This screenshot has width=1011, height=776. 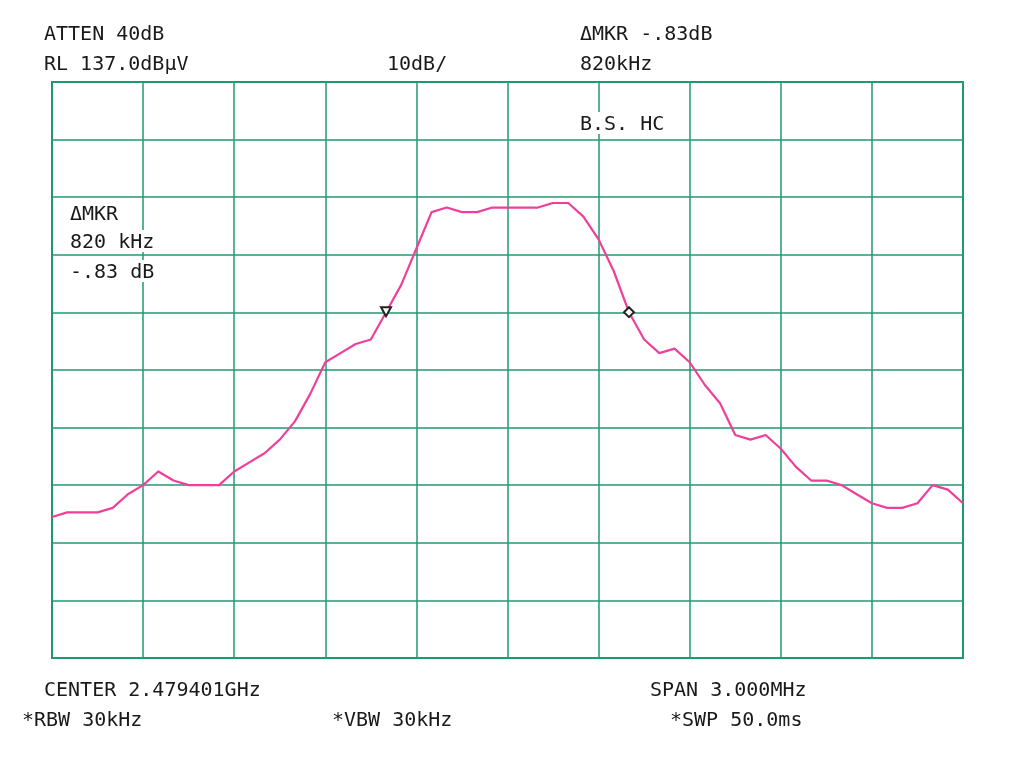 I want to click on text: SPAN 3.000MHz, so click(x=728, y=689).